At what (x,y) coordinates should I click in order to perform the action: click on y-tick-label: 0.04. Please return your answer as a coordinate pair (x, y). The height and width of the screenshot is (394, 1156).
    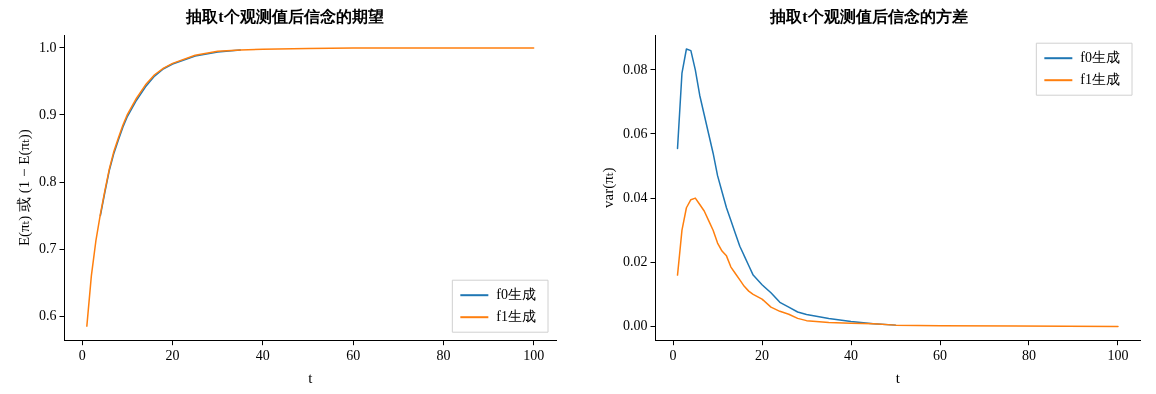
    Looking at the image, I should click on (635, 197).